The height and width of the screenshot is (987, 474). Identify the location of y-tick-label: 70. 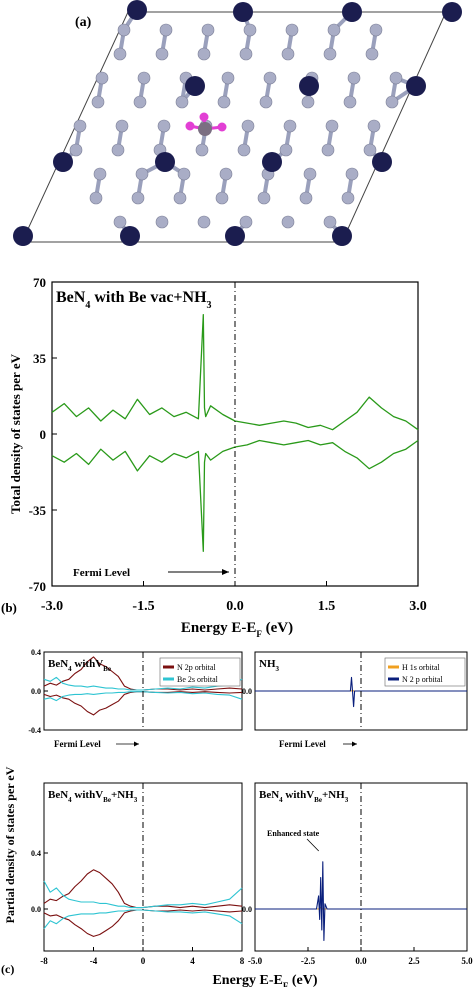
(39, 282).